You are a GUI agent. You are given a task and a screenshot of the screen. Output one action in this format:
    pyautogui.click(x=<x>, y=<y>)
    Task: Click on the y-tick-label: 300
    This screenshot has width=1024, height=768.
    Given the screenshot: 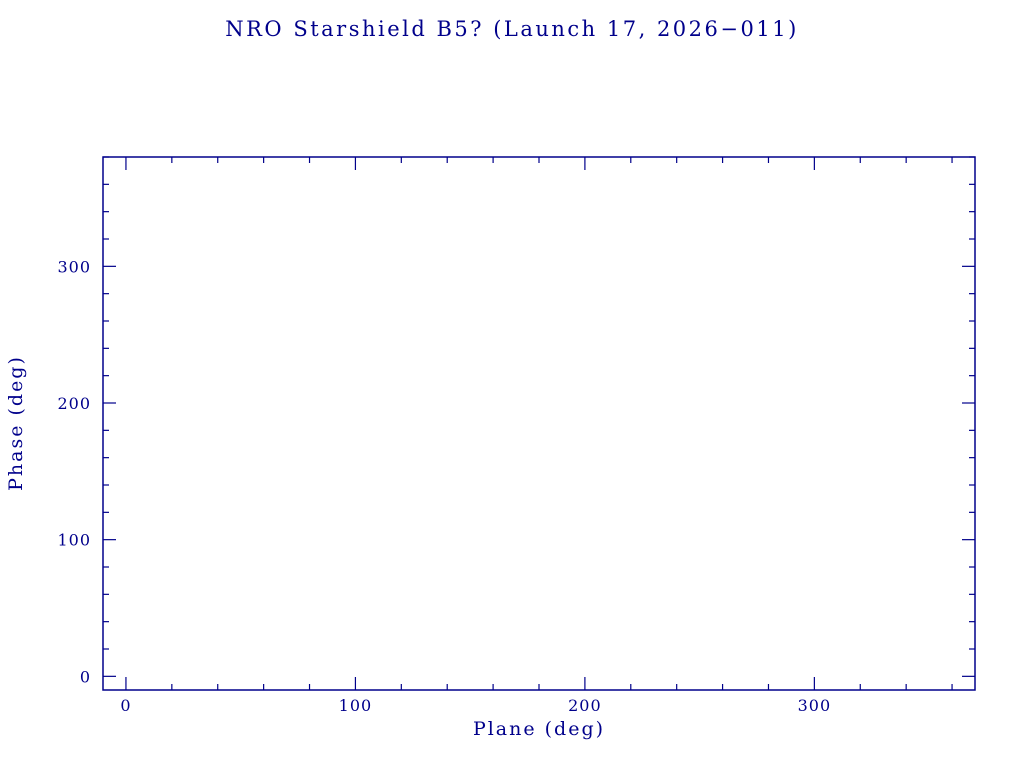 What is the action you would take?
    pyautogui.click(x=74, y=266)
    